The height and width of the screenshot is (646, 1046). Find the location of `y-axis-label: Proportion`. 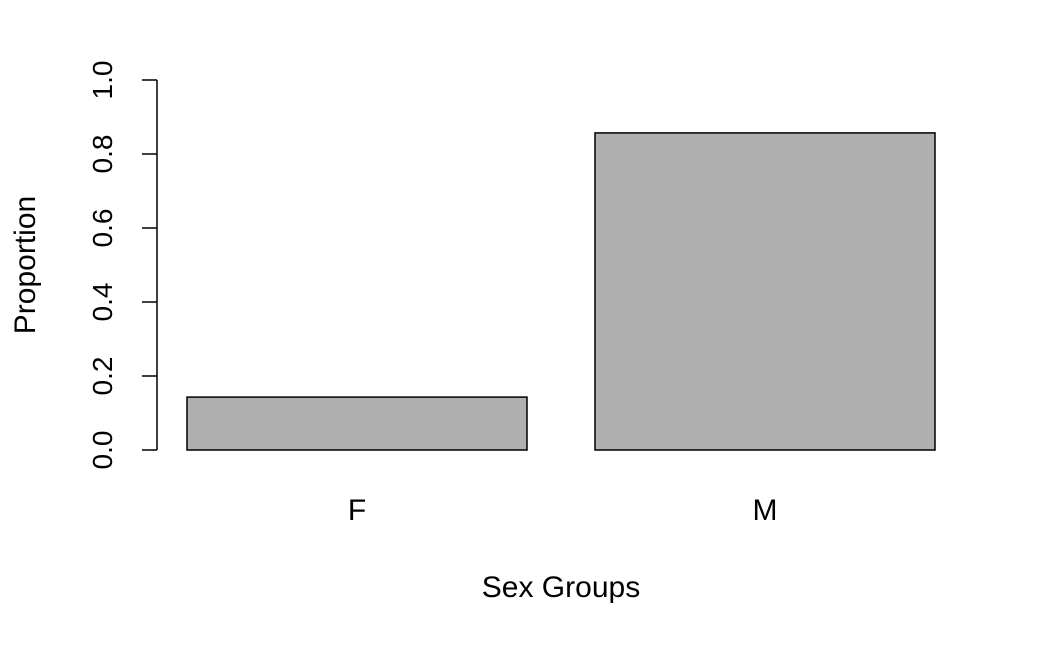

y-axis-label: Proportion is located at coordinates (25, 265).